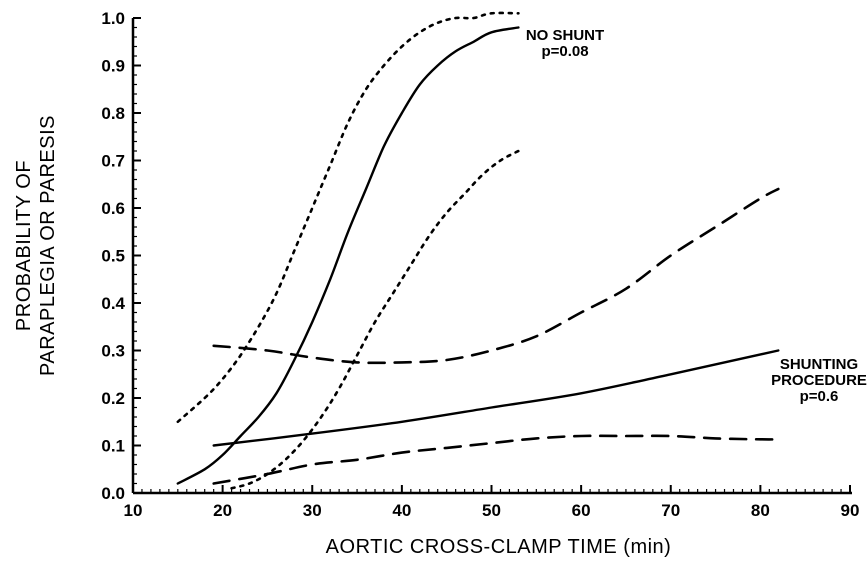 This screenshot has width=868, height=561. What do you see at coordinates (819, 364) in the screenshot?
I see `annotation-shunting-procedure-line: SHUNTING` at bounding box center [819, 364].